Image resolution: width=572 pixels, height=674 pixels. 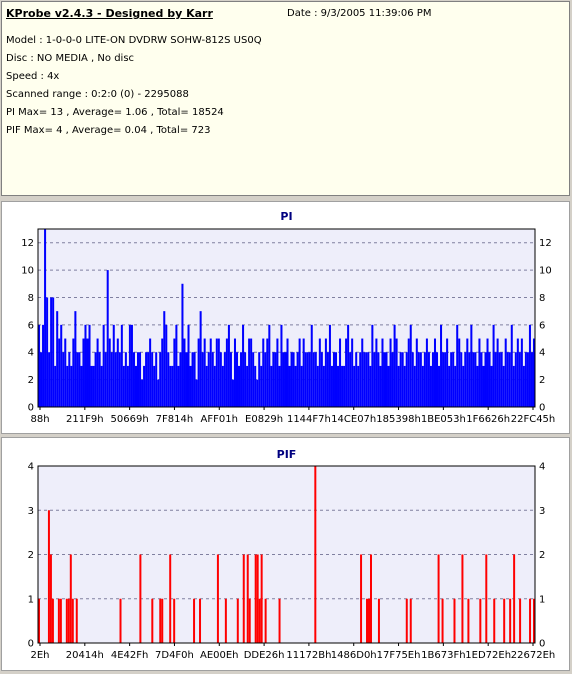 What do you see at coordinates (97, 94) in the screenshot?
I see `scanned-range-line: Scanned range : 0:2:0 (0) - 2295088` at bounding box center [97, 94].